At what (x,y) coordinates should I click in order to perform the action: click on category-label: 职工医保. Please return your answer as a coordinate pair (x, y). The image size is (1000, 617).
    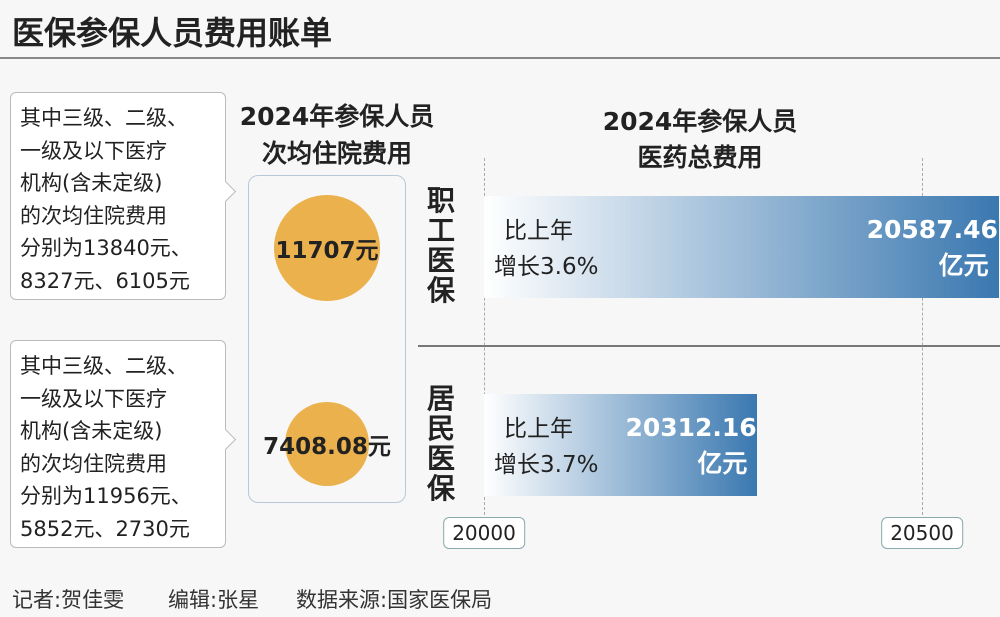
    Looking at the image, I should click on (441, 245).